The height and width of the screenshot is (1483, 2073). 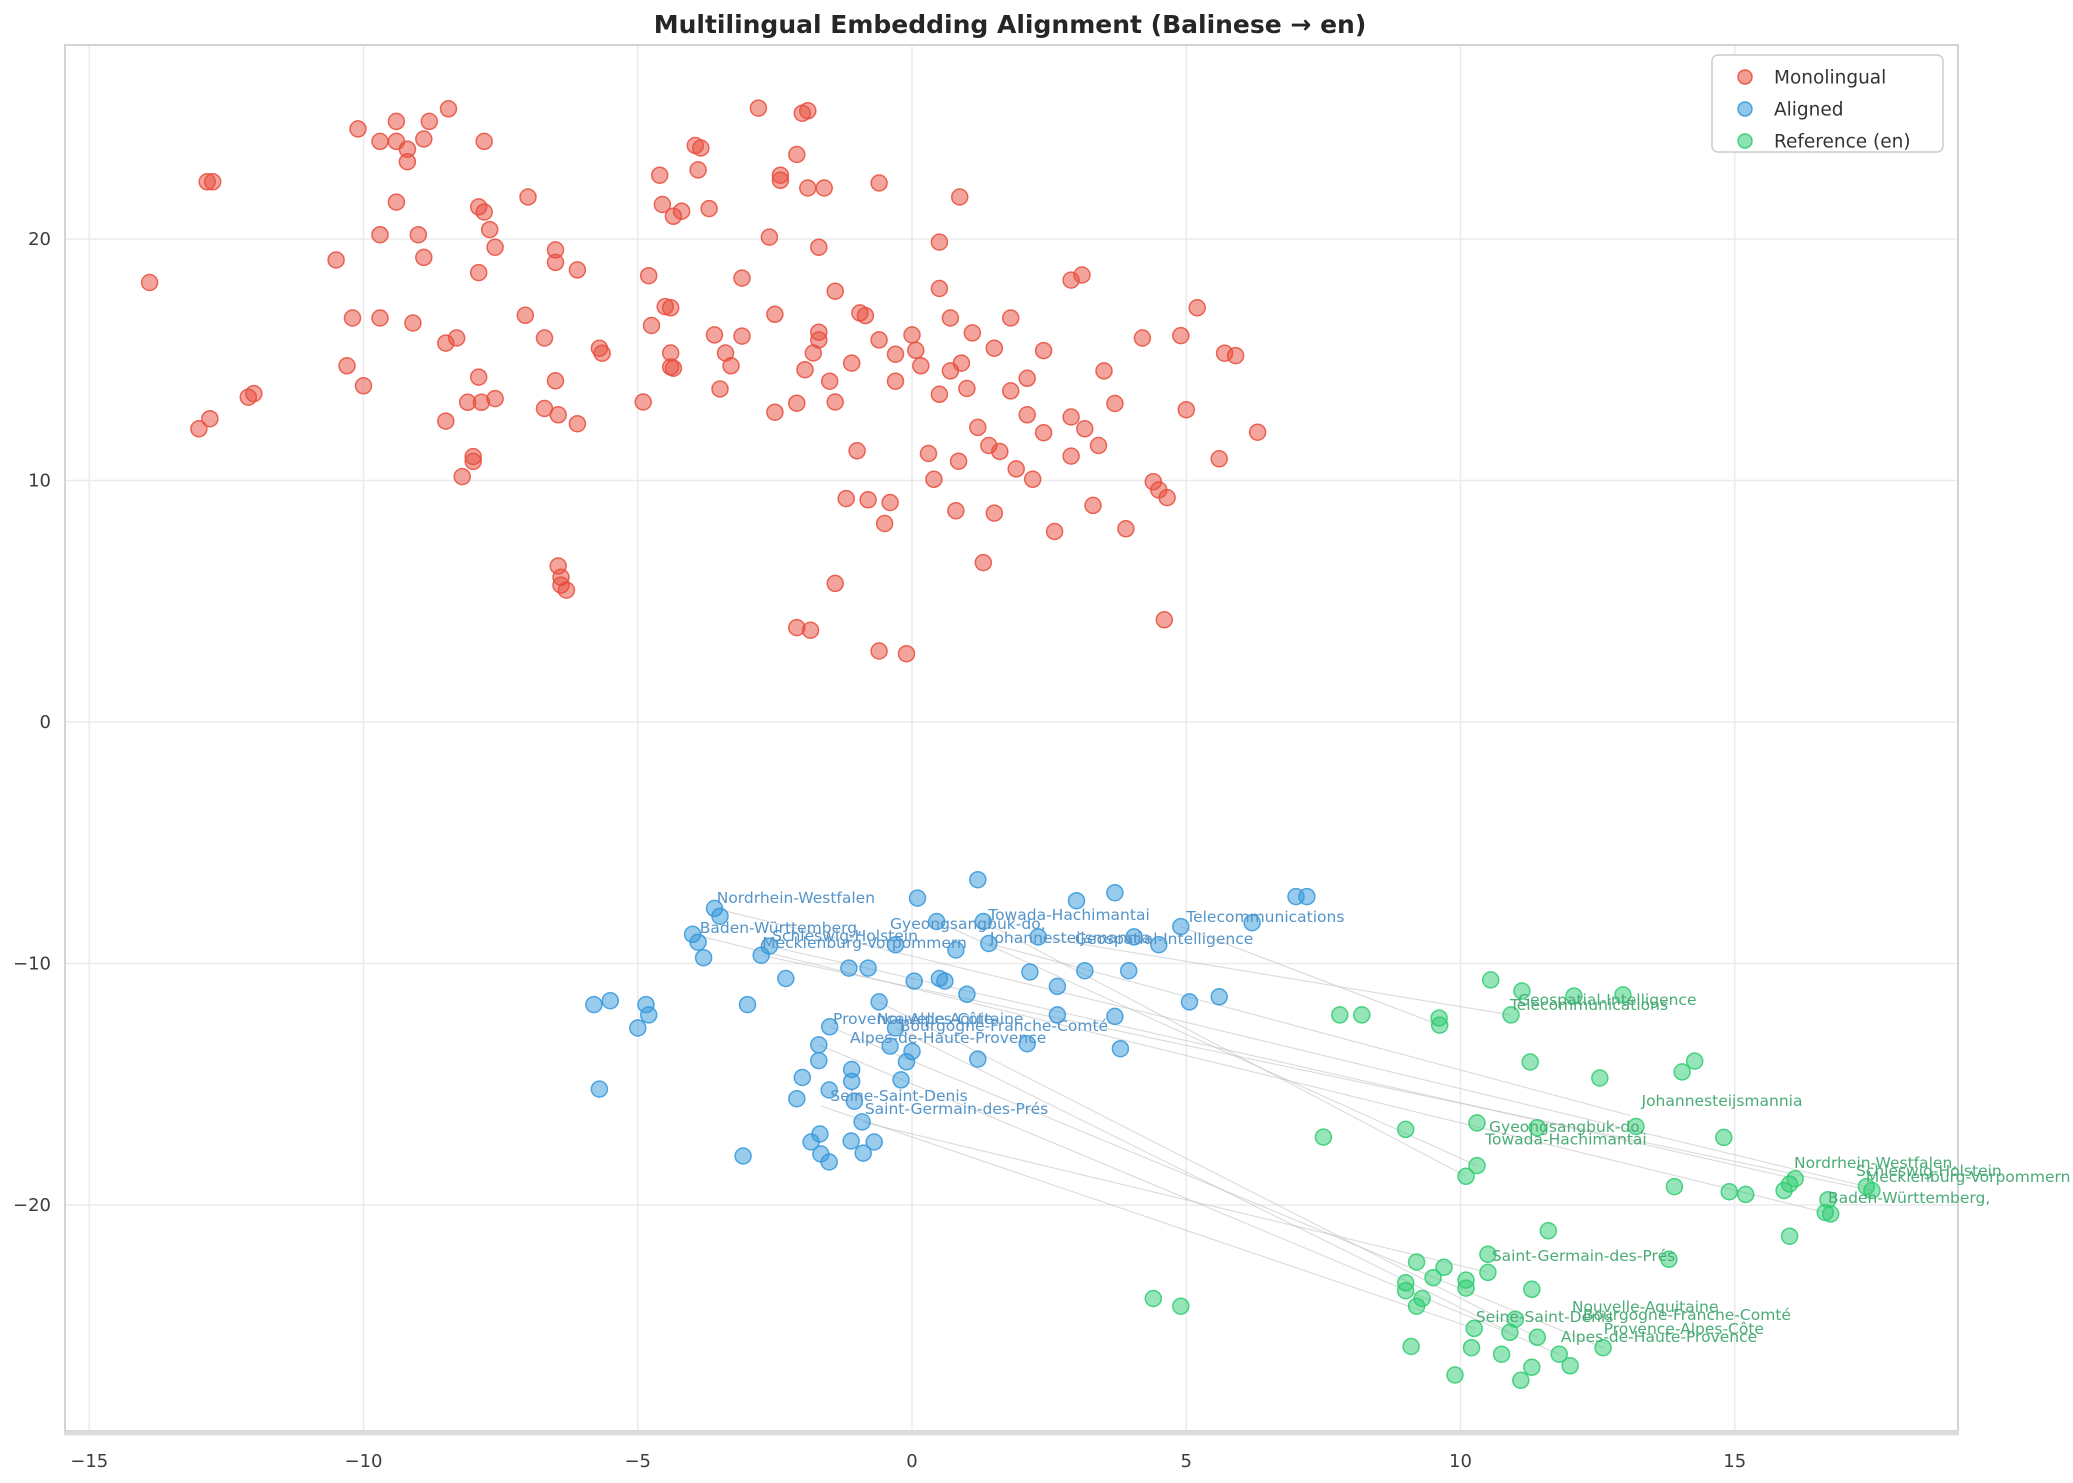 What do you see at coordinates (1722, 1101) in the screenshot?
I see `reference-point-label: Johannesteijsmannia` at bounding box center [1722, 1101].